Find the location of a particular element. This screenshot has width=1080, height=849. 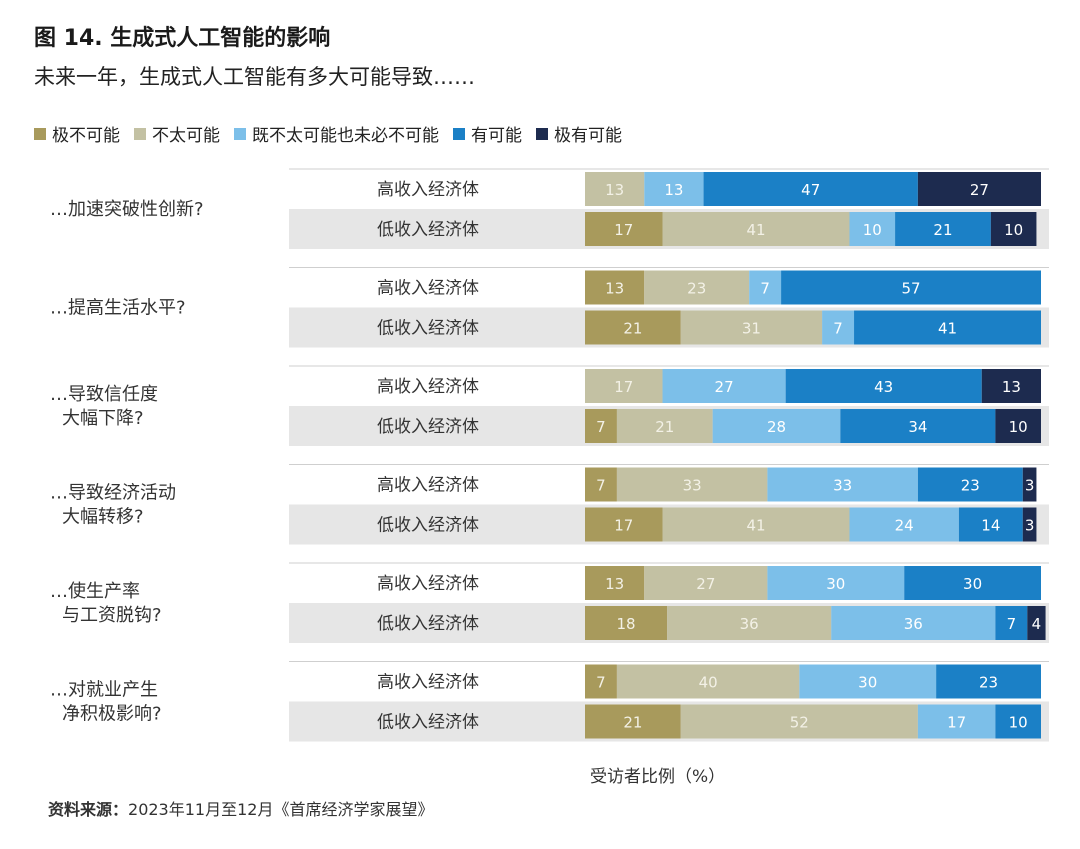

bar-value-label: 47 is located at coordinates (810, 190).